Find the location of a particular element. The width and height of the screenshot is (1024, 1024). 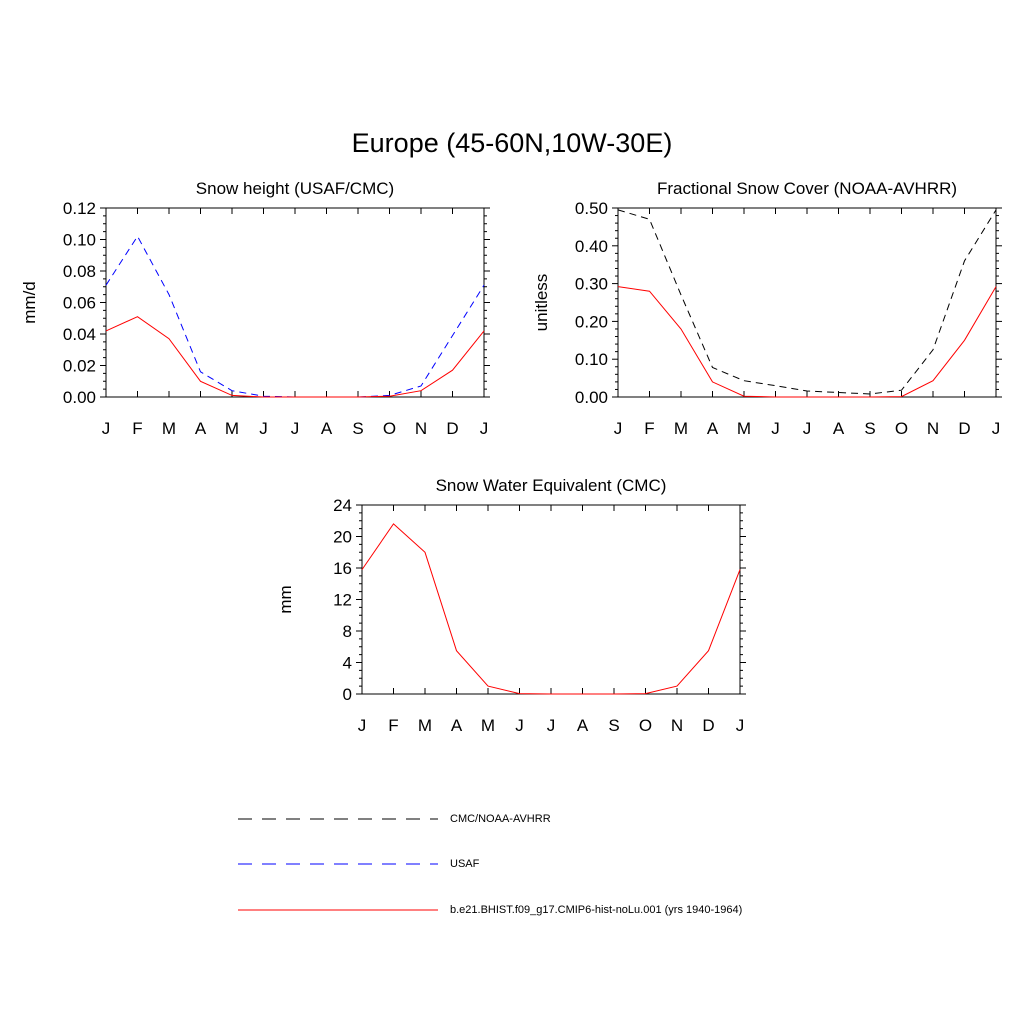

y-tick-label: 0.02 is located at coordinates (79, 366).